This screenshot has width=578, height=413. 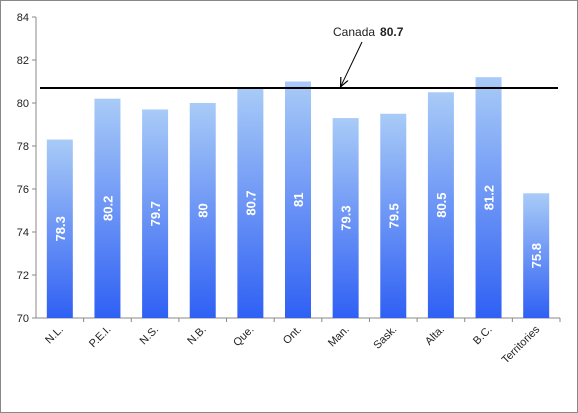 What do you see at coordinates (392, 32) in the screenshot?
I see `reference-value: 80.7` at bounding box center [392, 32].